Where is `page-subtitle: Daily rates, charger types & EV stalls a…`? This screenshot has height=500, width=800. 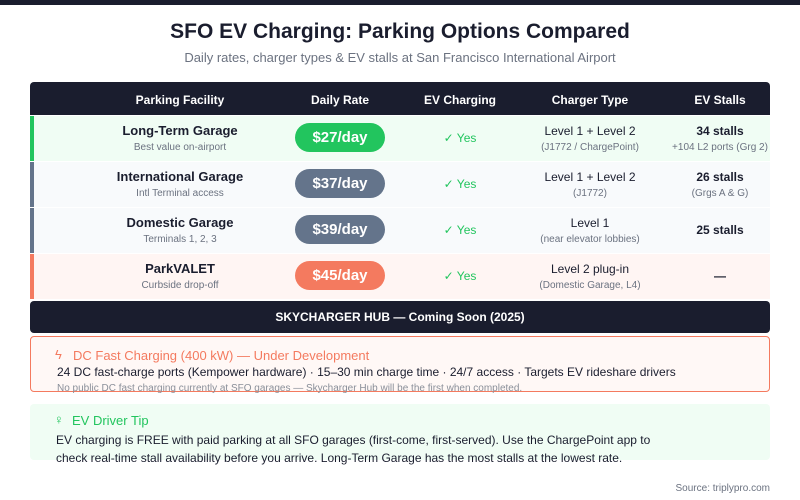
page-subtitle: Daily rates, charger types & EV stalls a… is located at coordinates (400, 57).